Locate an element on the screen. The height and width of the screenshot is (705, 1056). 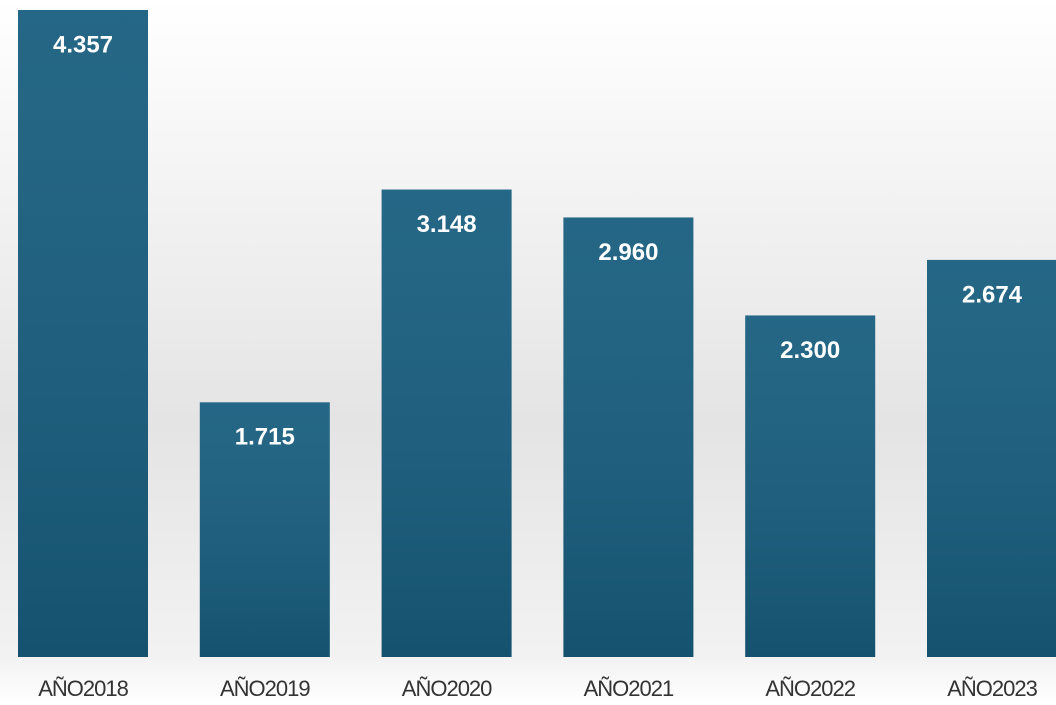
x-tick-label: AÑO2020 is located at coordinates (447, 688).